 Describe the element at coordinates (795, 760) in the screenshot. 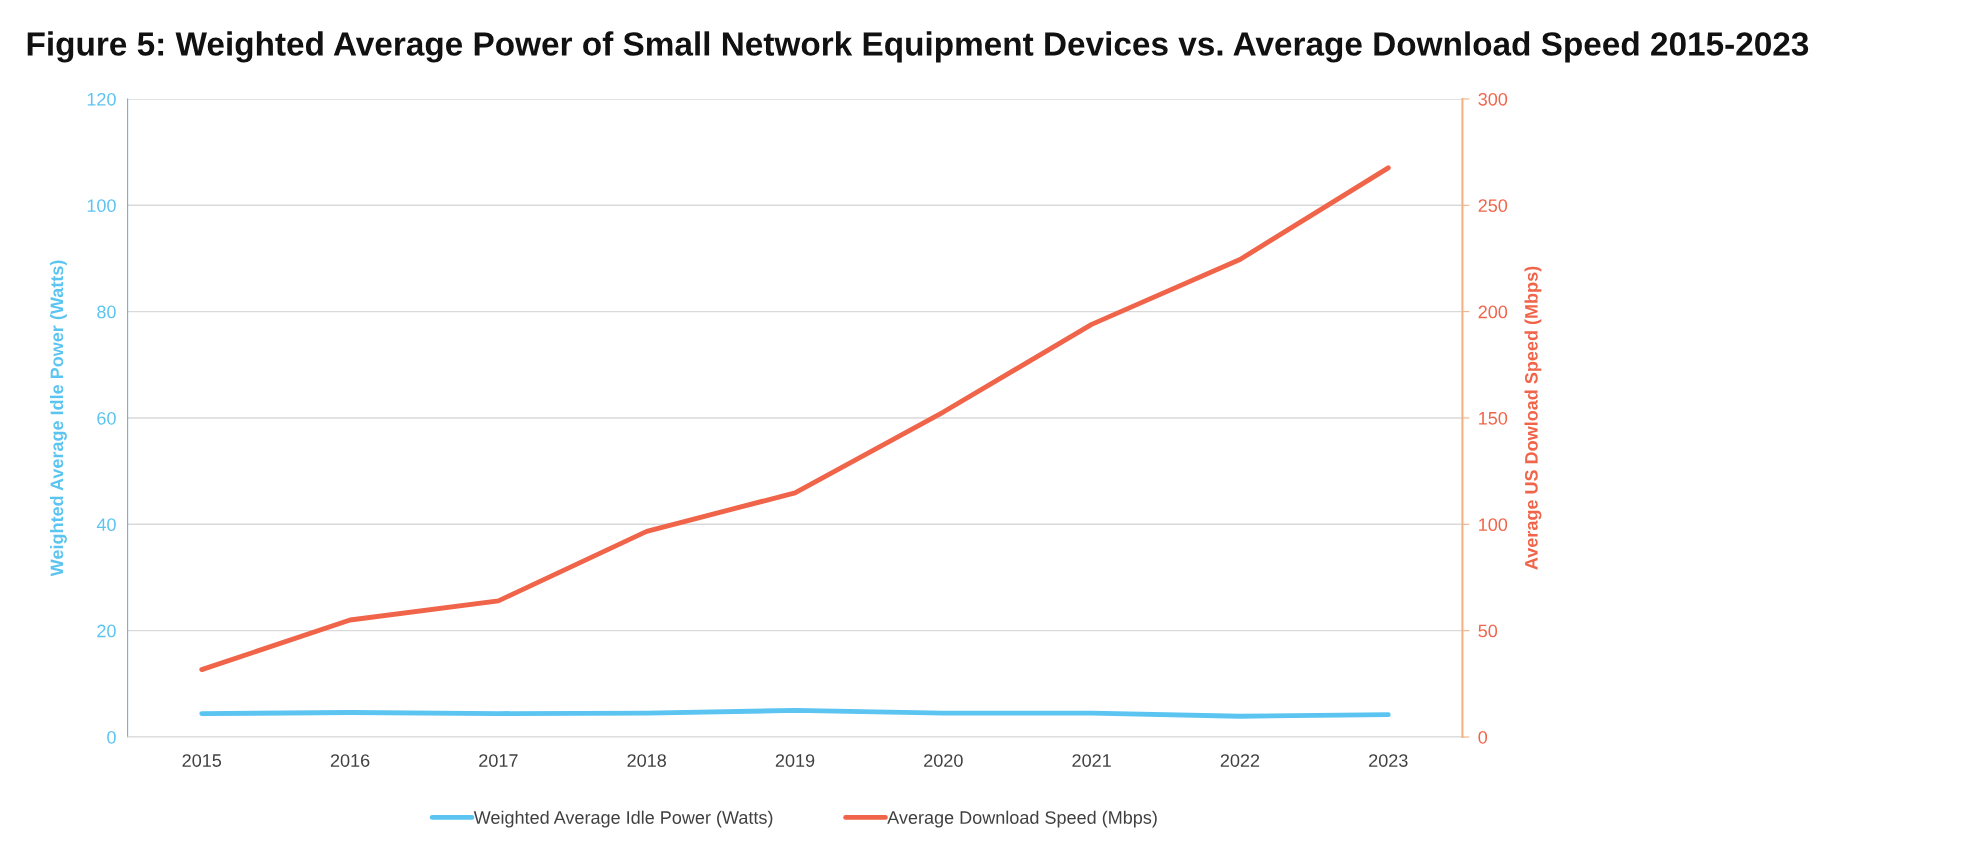

I see `x-tick-label: 2019` at that location.